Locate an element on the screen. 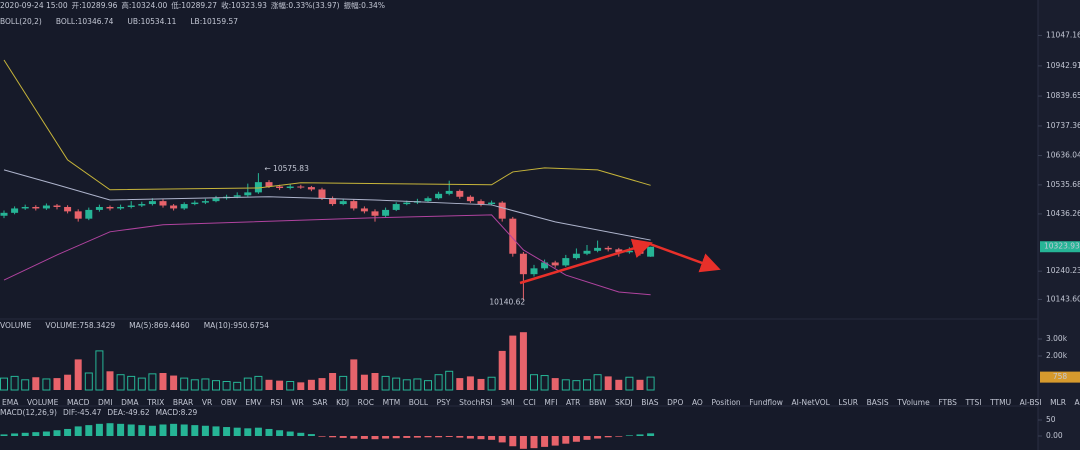 This screenshot has height=450, width=1080. indicator-tab: StochRSI is located at coordinates (475, 402).